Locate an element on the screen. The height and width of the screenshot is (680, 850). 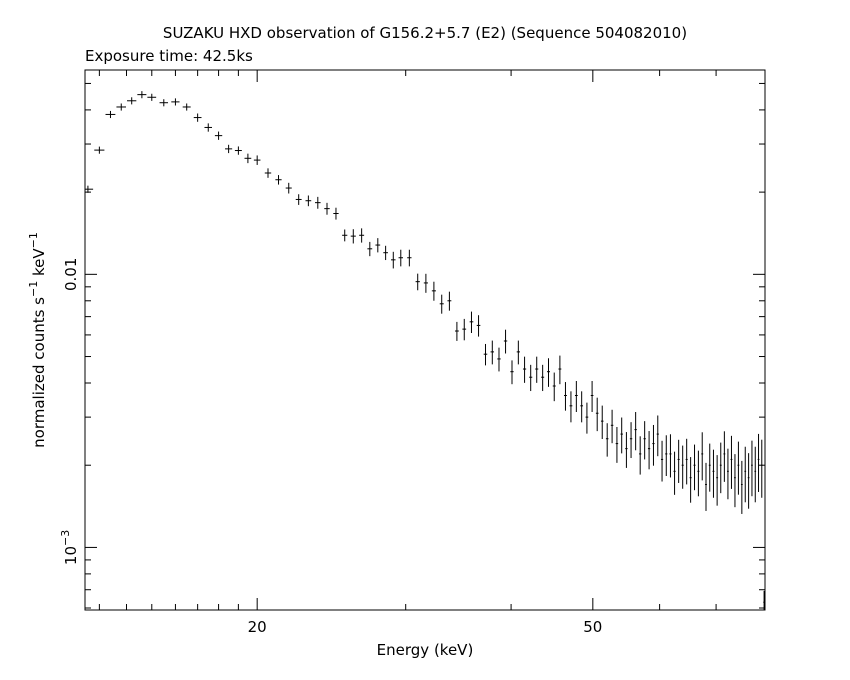
y-tick-label-base: 10 is located at coordinates (71, 555).